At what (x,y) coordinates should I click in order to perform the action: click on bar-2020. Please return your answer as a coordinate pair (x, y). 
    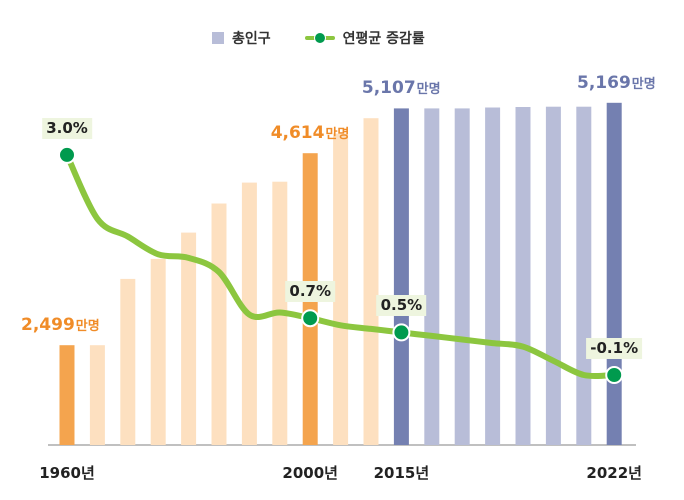
    Looking at the image, I should click on (553, 275).